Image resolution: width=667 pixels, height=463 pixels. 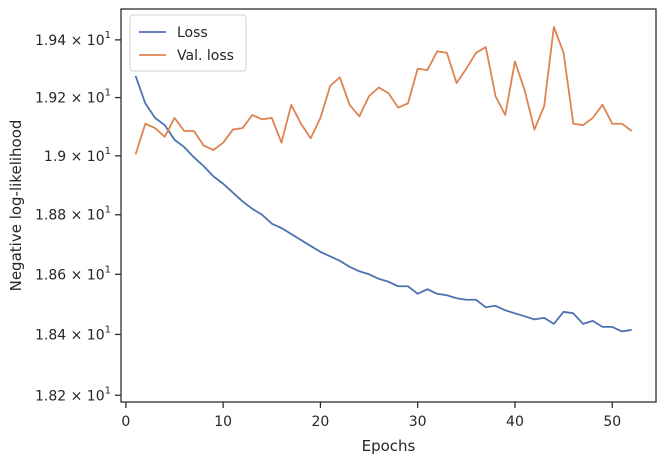 What do you see at coordinates (320, 422) in the screenshot?
I see `x-tick-label: 20` at bounding box center [320, 422].